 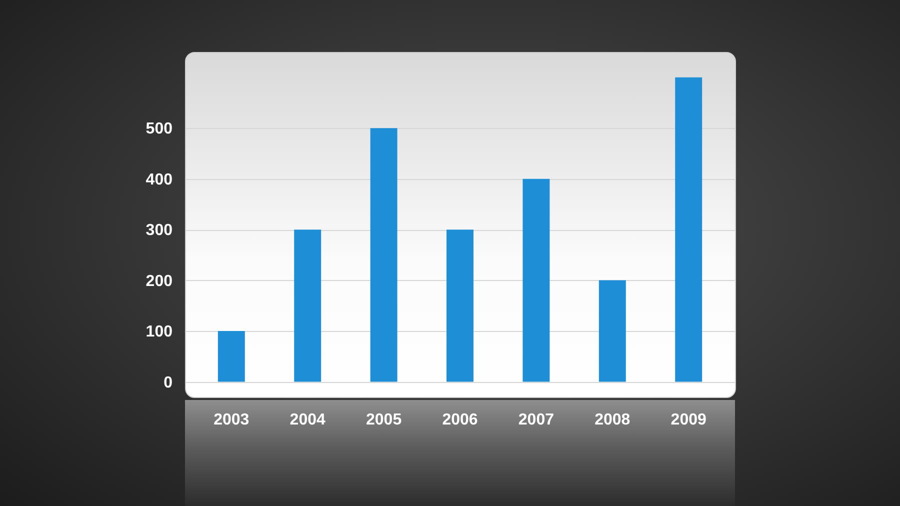 I want to click on x-tick-label: 2004, so click(x=308, y=420).